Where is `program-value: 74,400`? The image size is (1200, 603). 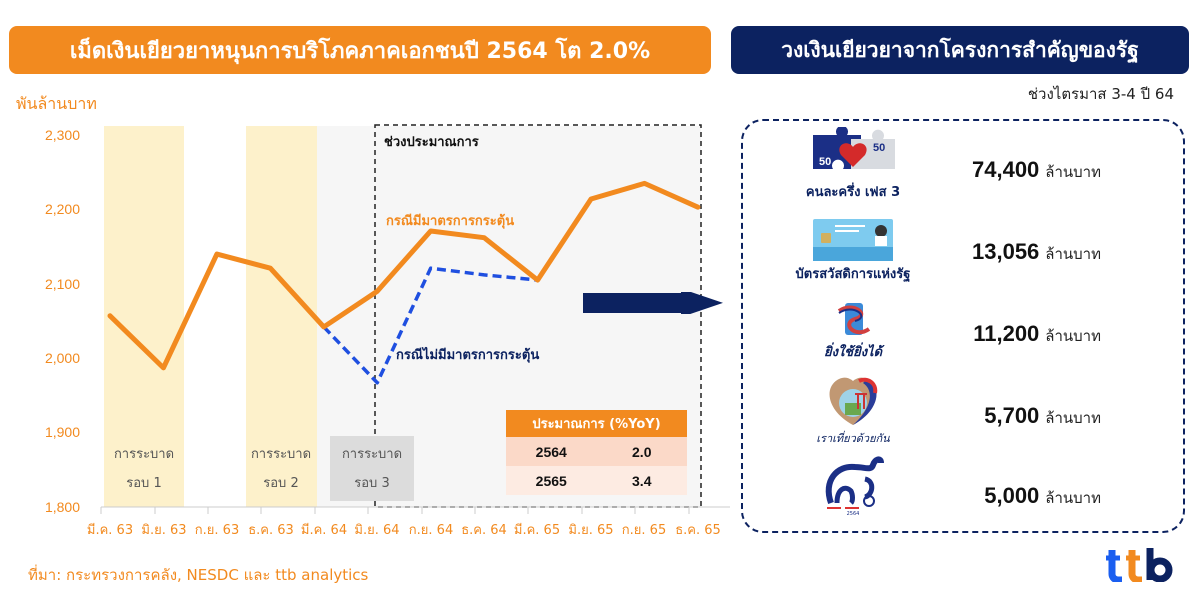 program-value: 74,400 is located at coordinates (1006, 169).